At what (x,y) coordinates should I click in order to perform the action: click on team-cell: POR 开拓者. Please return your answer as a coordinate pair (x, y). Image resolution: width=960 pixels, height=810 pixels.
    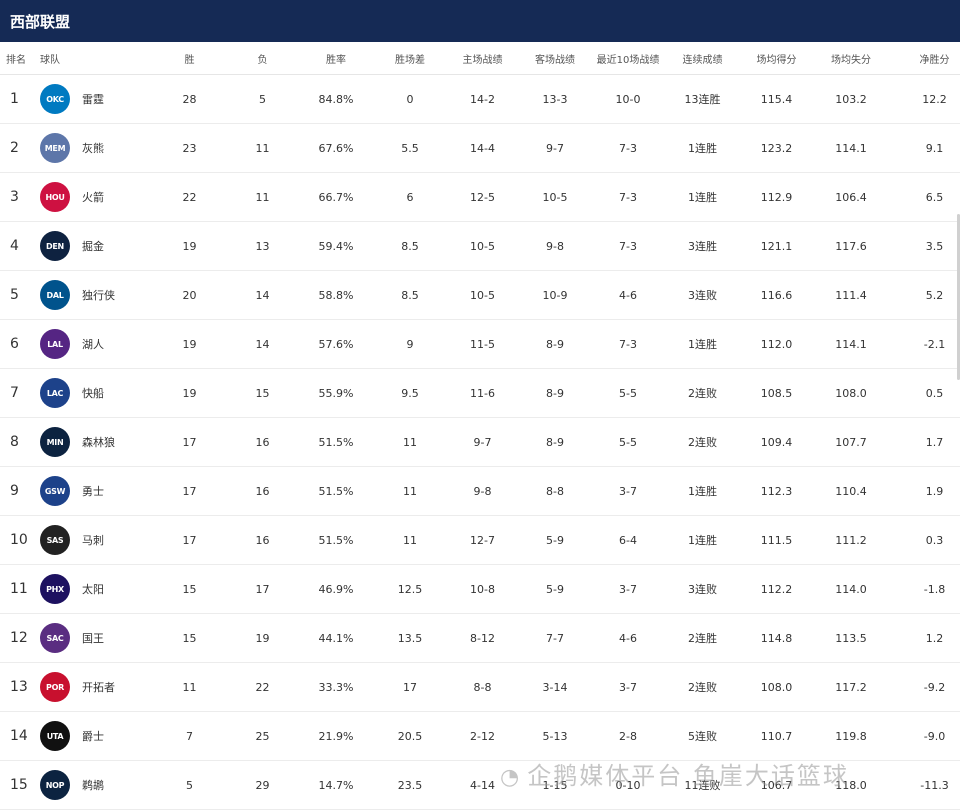
    Looking at the image, I should click on (96, 687).